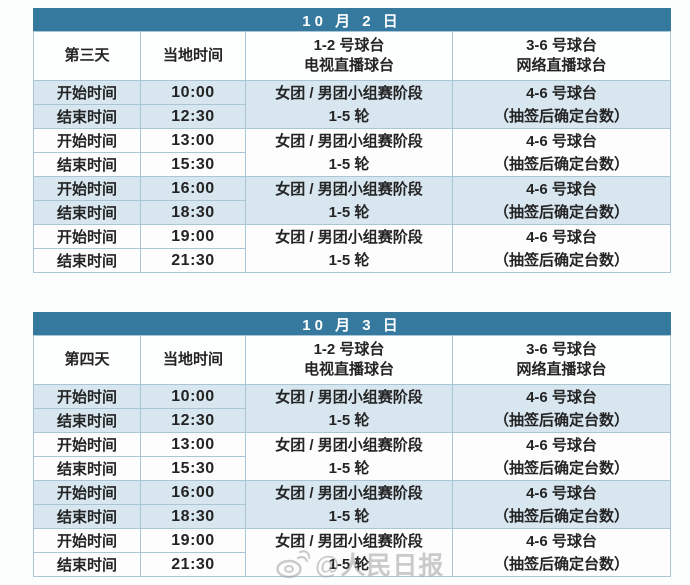 The height and width of the screenshot is (585, 690). I want to click on date-title: 10 月 2 日, so click(352, 20).